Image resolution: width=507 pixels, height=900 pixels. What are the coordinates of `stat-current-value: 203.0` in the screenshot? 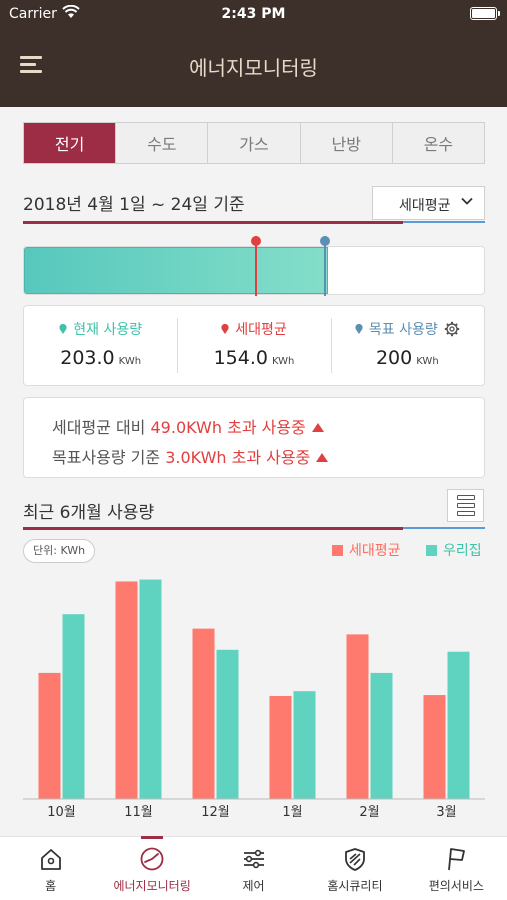 It's located at (87, 358).